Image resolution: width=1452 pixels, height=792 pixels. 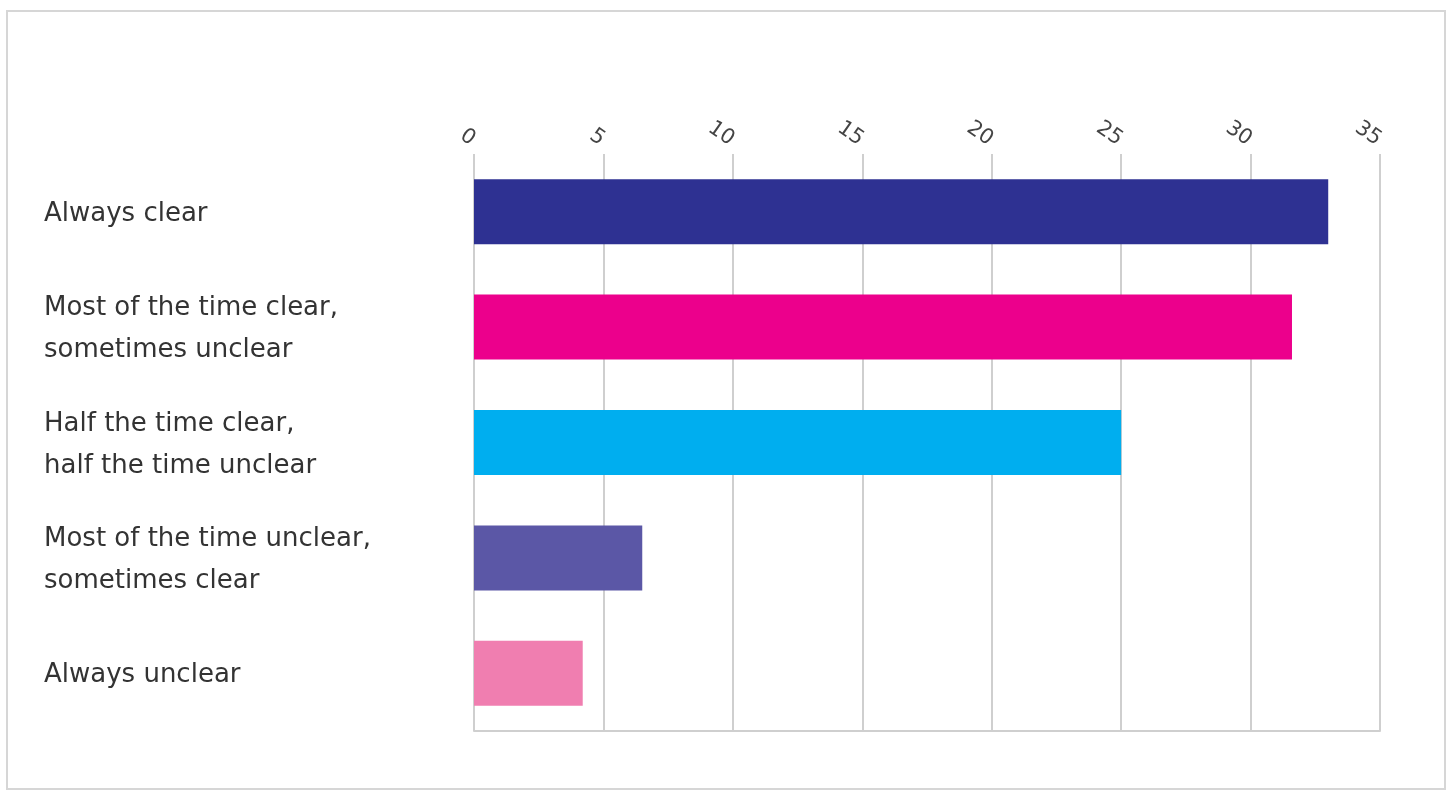 I want to click on x-tick-label: 25, so click(x=1110, y=132).